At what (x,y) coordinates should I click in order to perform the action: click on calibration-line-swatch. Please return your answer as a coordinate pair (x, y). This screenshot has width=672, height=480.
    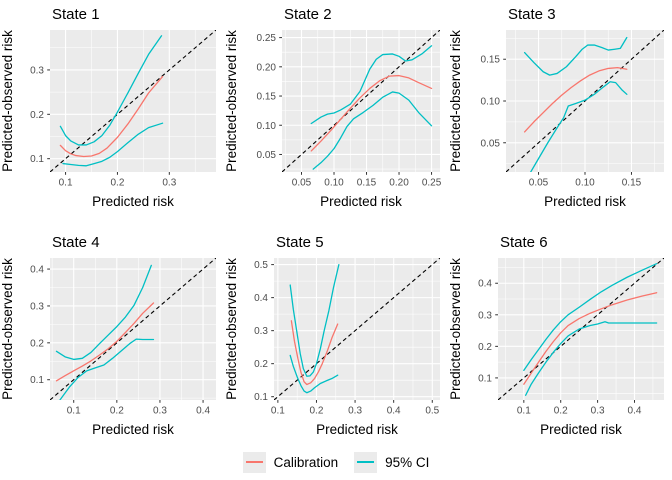
    Looking at the image, I should click on (254, 462).